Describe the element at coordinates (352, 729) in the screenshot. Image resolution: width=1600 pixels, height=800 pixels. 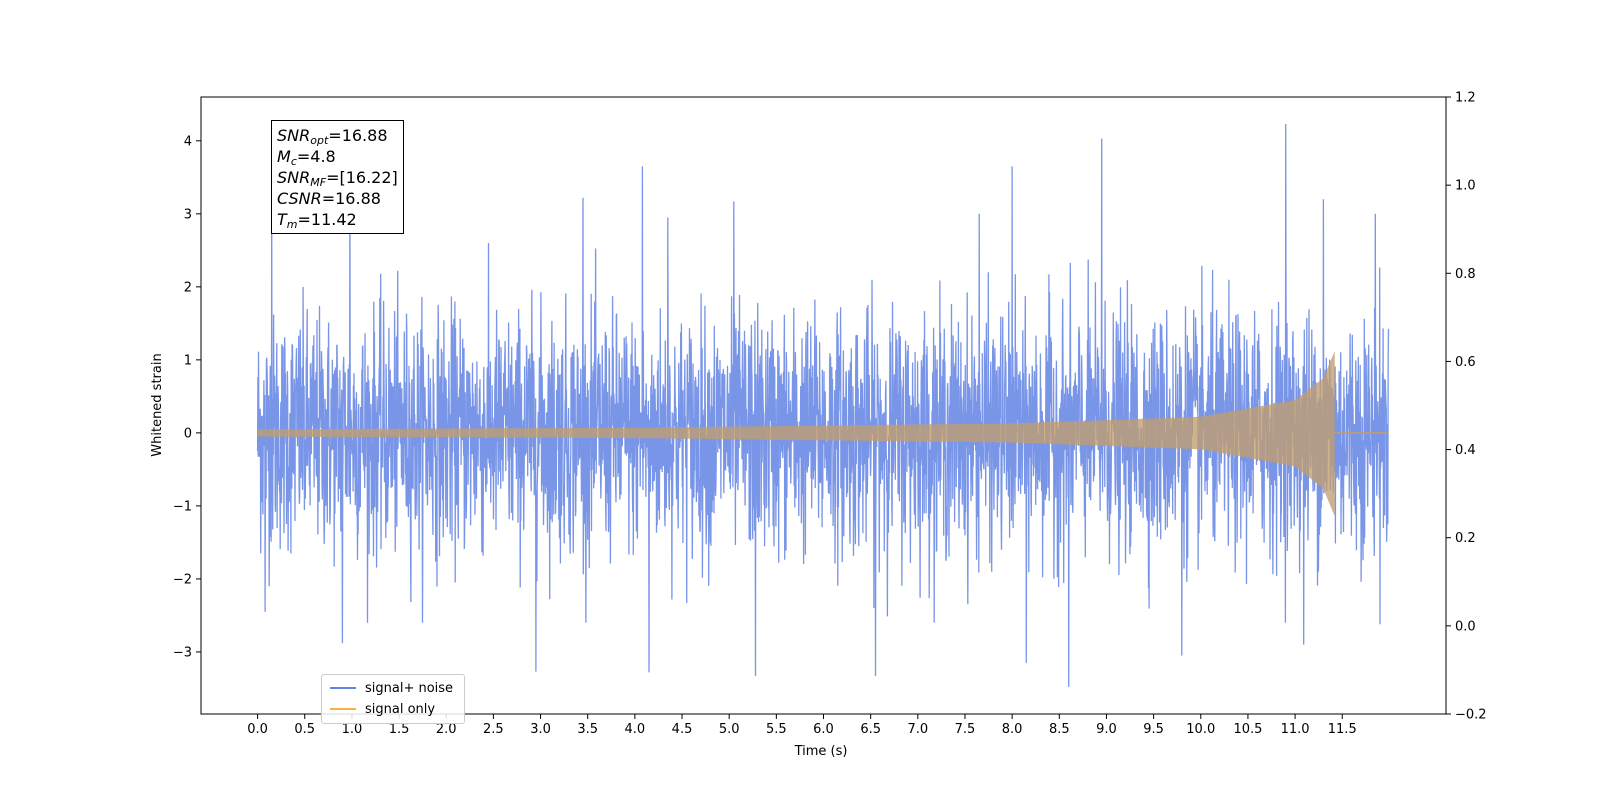
I see `x-tick-label: 1.0` at that location.